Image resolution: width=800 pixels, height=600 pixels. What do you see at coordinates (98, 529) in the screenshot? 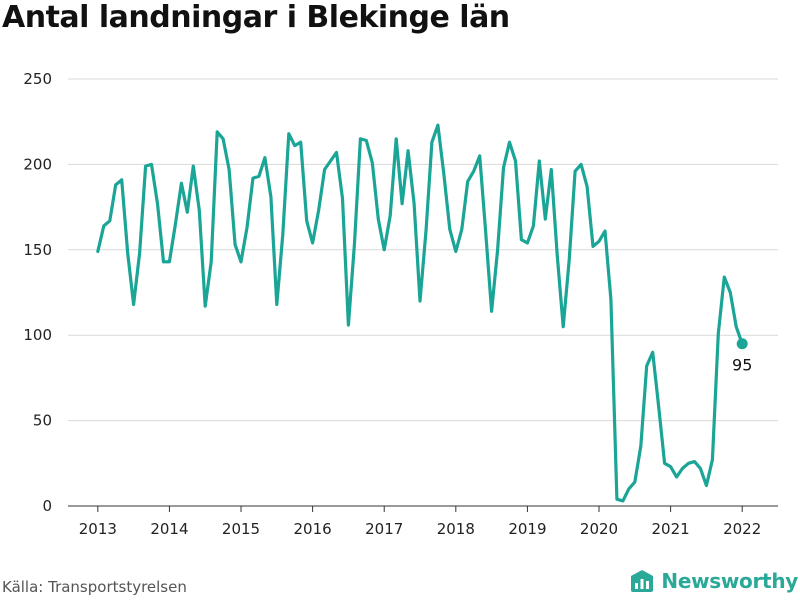
I see `x-tick-label: 2013` at bounding box center [98, 529].